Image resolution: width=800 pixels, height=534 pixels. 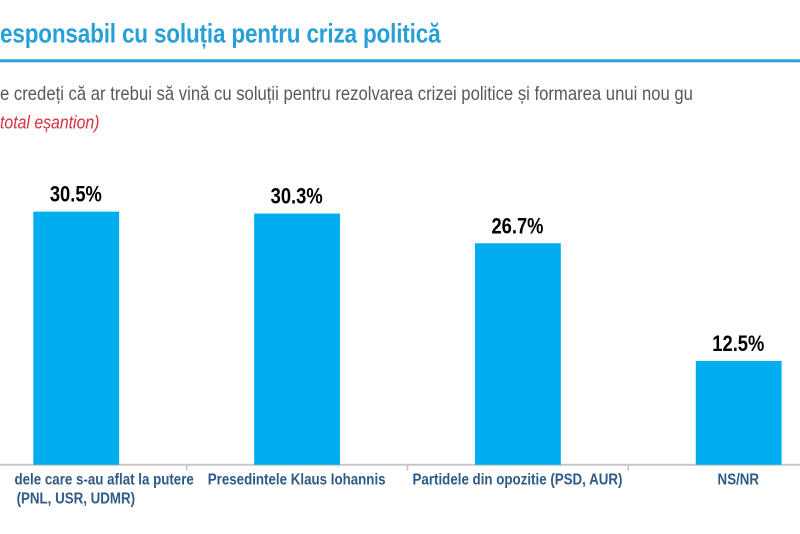 I want to click on bar-value-label: 12.5%, so click(x=738, y=344).